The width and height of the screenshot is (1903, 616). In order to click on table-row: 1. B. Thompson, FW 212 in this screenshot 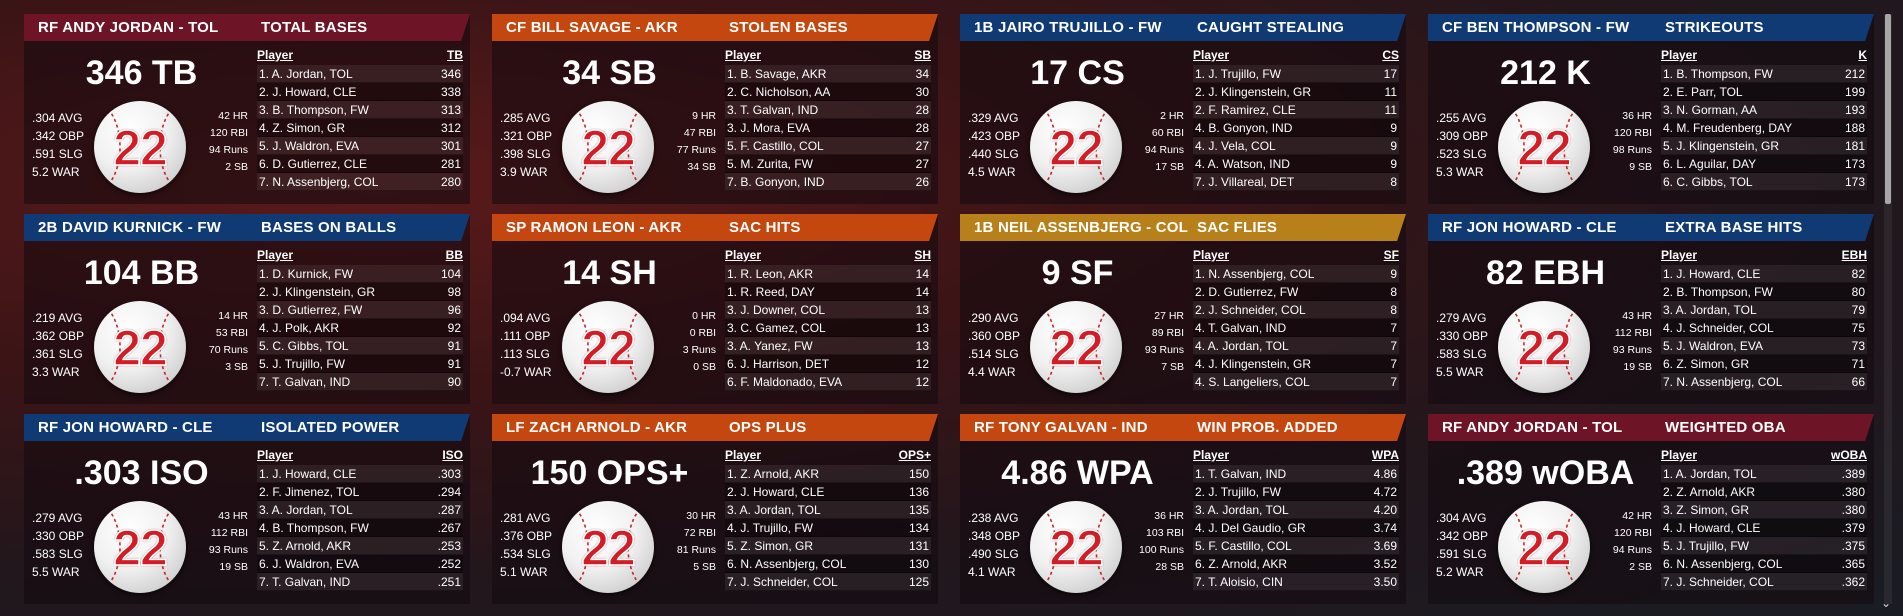, I will do `click(1764, 74)`.